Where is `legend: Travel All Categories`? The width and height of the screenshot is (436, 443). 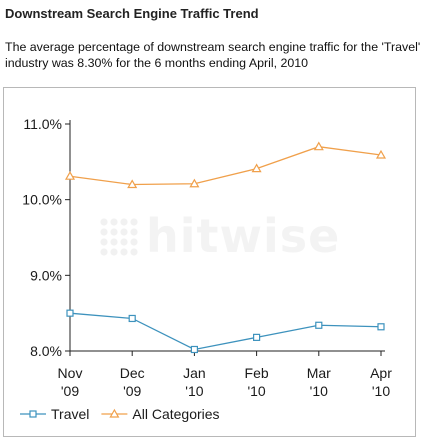
legend: Travel All Categories is located at coordinates (120, 414).